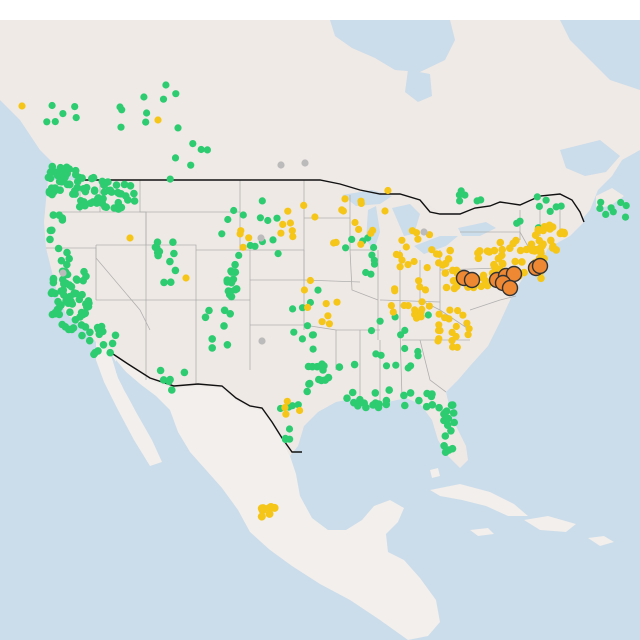 The image size is (640, 640). What do you see at coordinates (261, 238) in the screenshot?
I see `grey-marker` at bounding box center [261, 238].